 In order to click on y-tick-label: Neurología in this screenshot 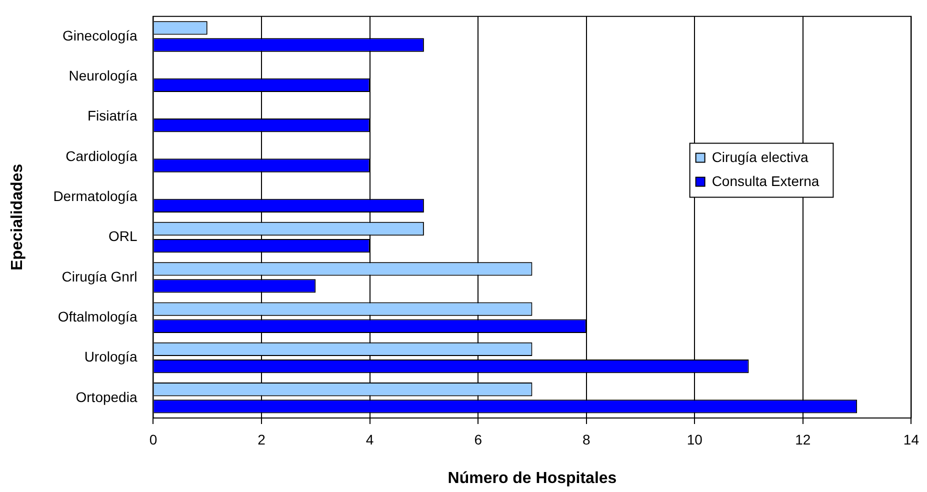, I will do `click(103, 76)`.